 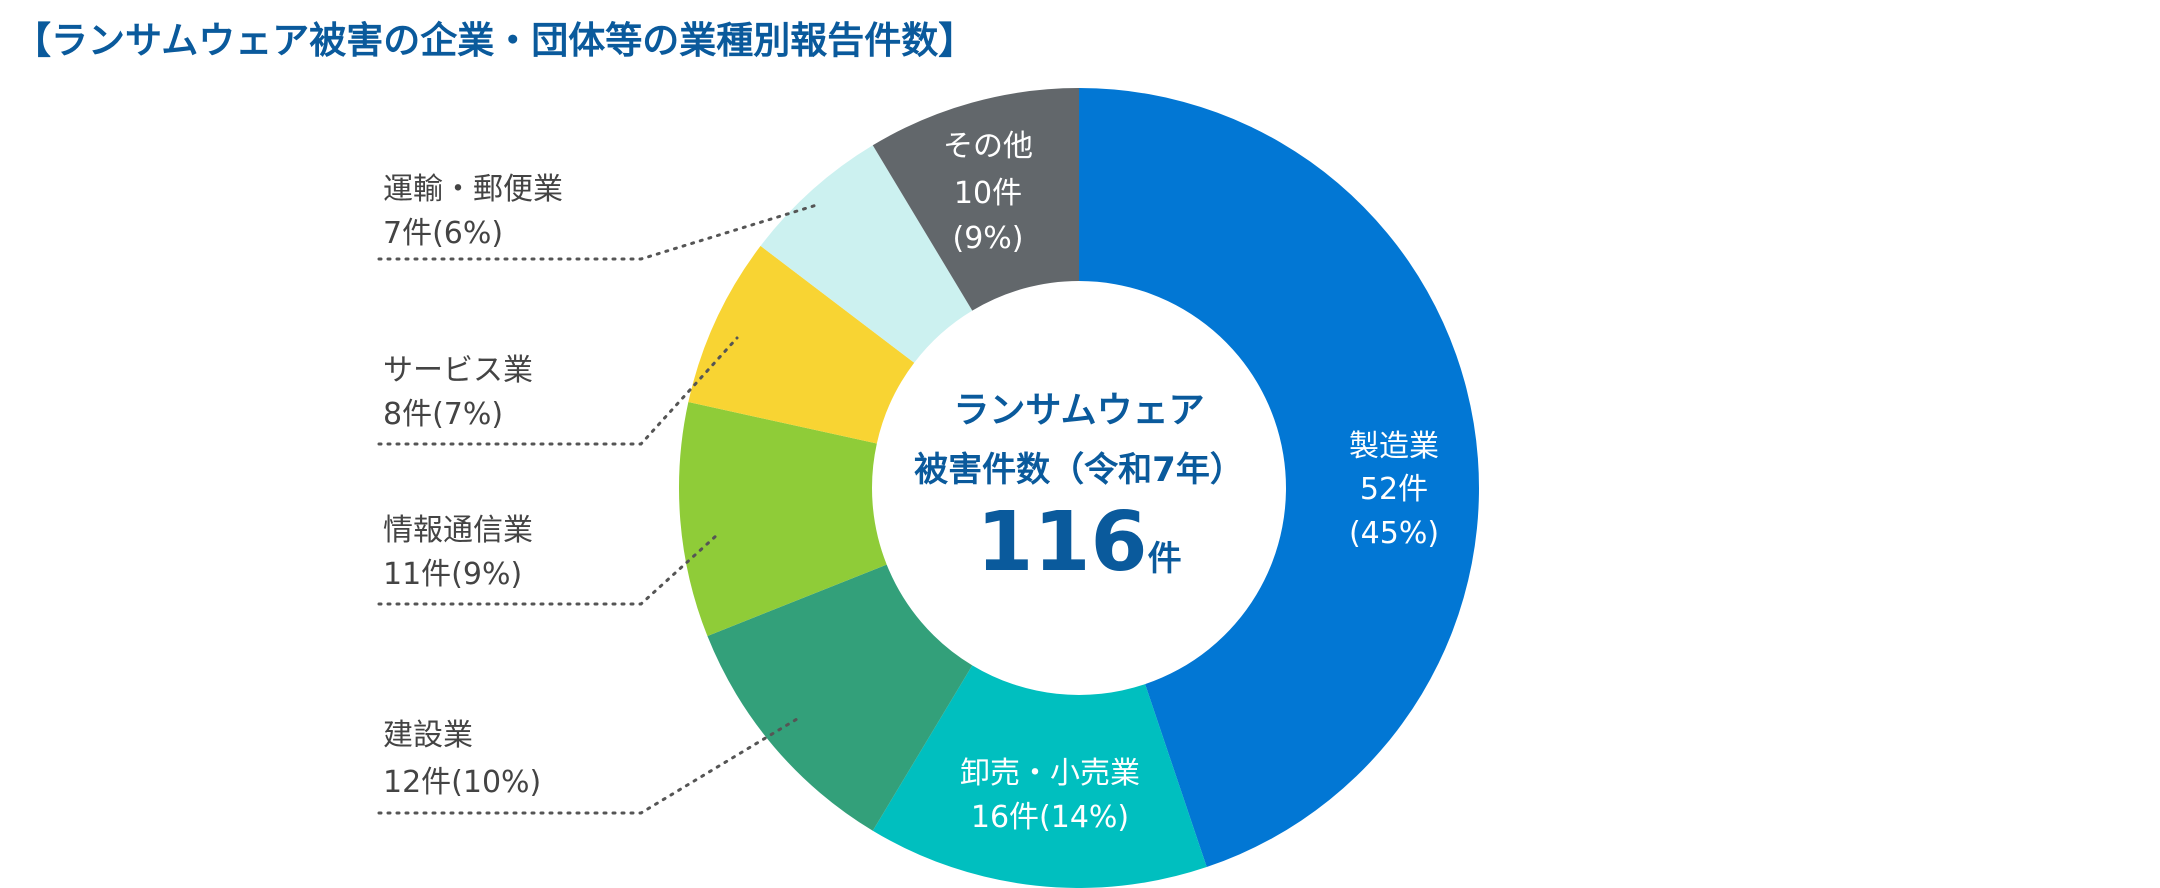 What do you see at coordinates (1079, 470) in the screenshot?
I see `center-line2: 被害件数（令和7年）` at bounding box center [1079, 470].